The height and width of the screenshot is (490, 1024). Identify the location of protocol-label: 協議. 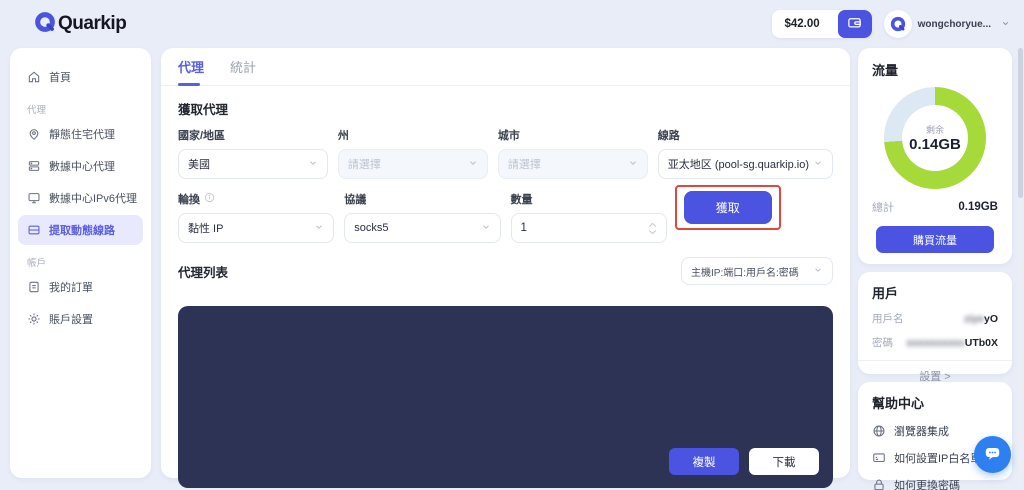
(355, 200).